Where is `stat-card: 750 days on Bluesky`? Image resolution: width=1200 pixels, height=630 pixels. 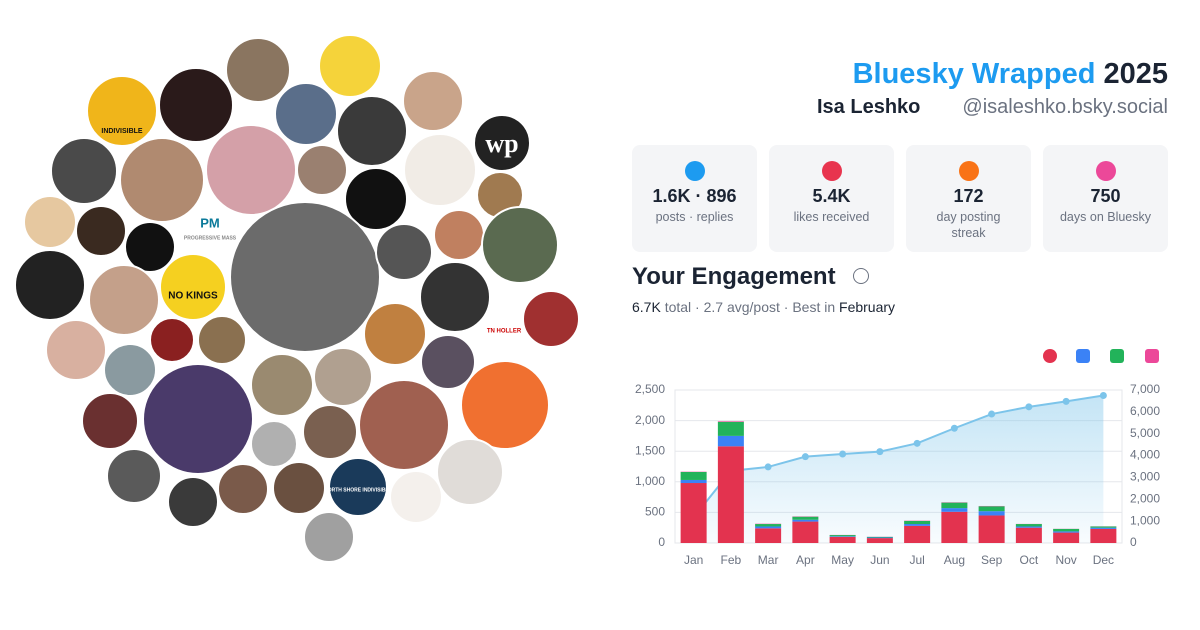 stat-card: 750 days on Bluesky is located at coordinates (1105, 198).